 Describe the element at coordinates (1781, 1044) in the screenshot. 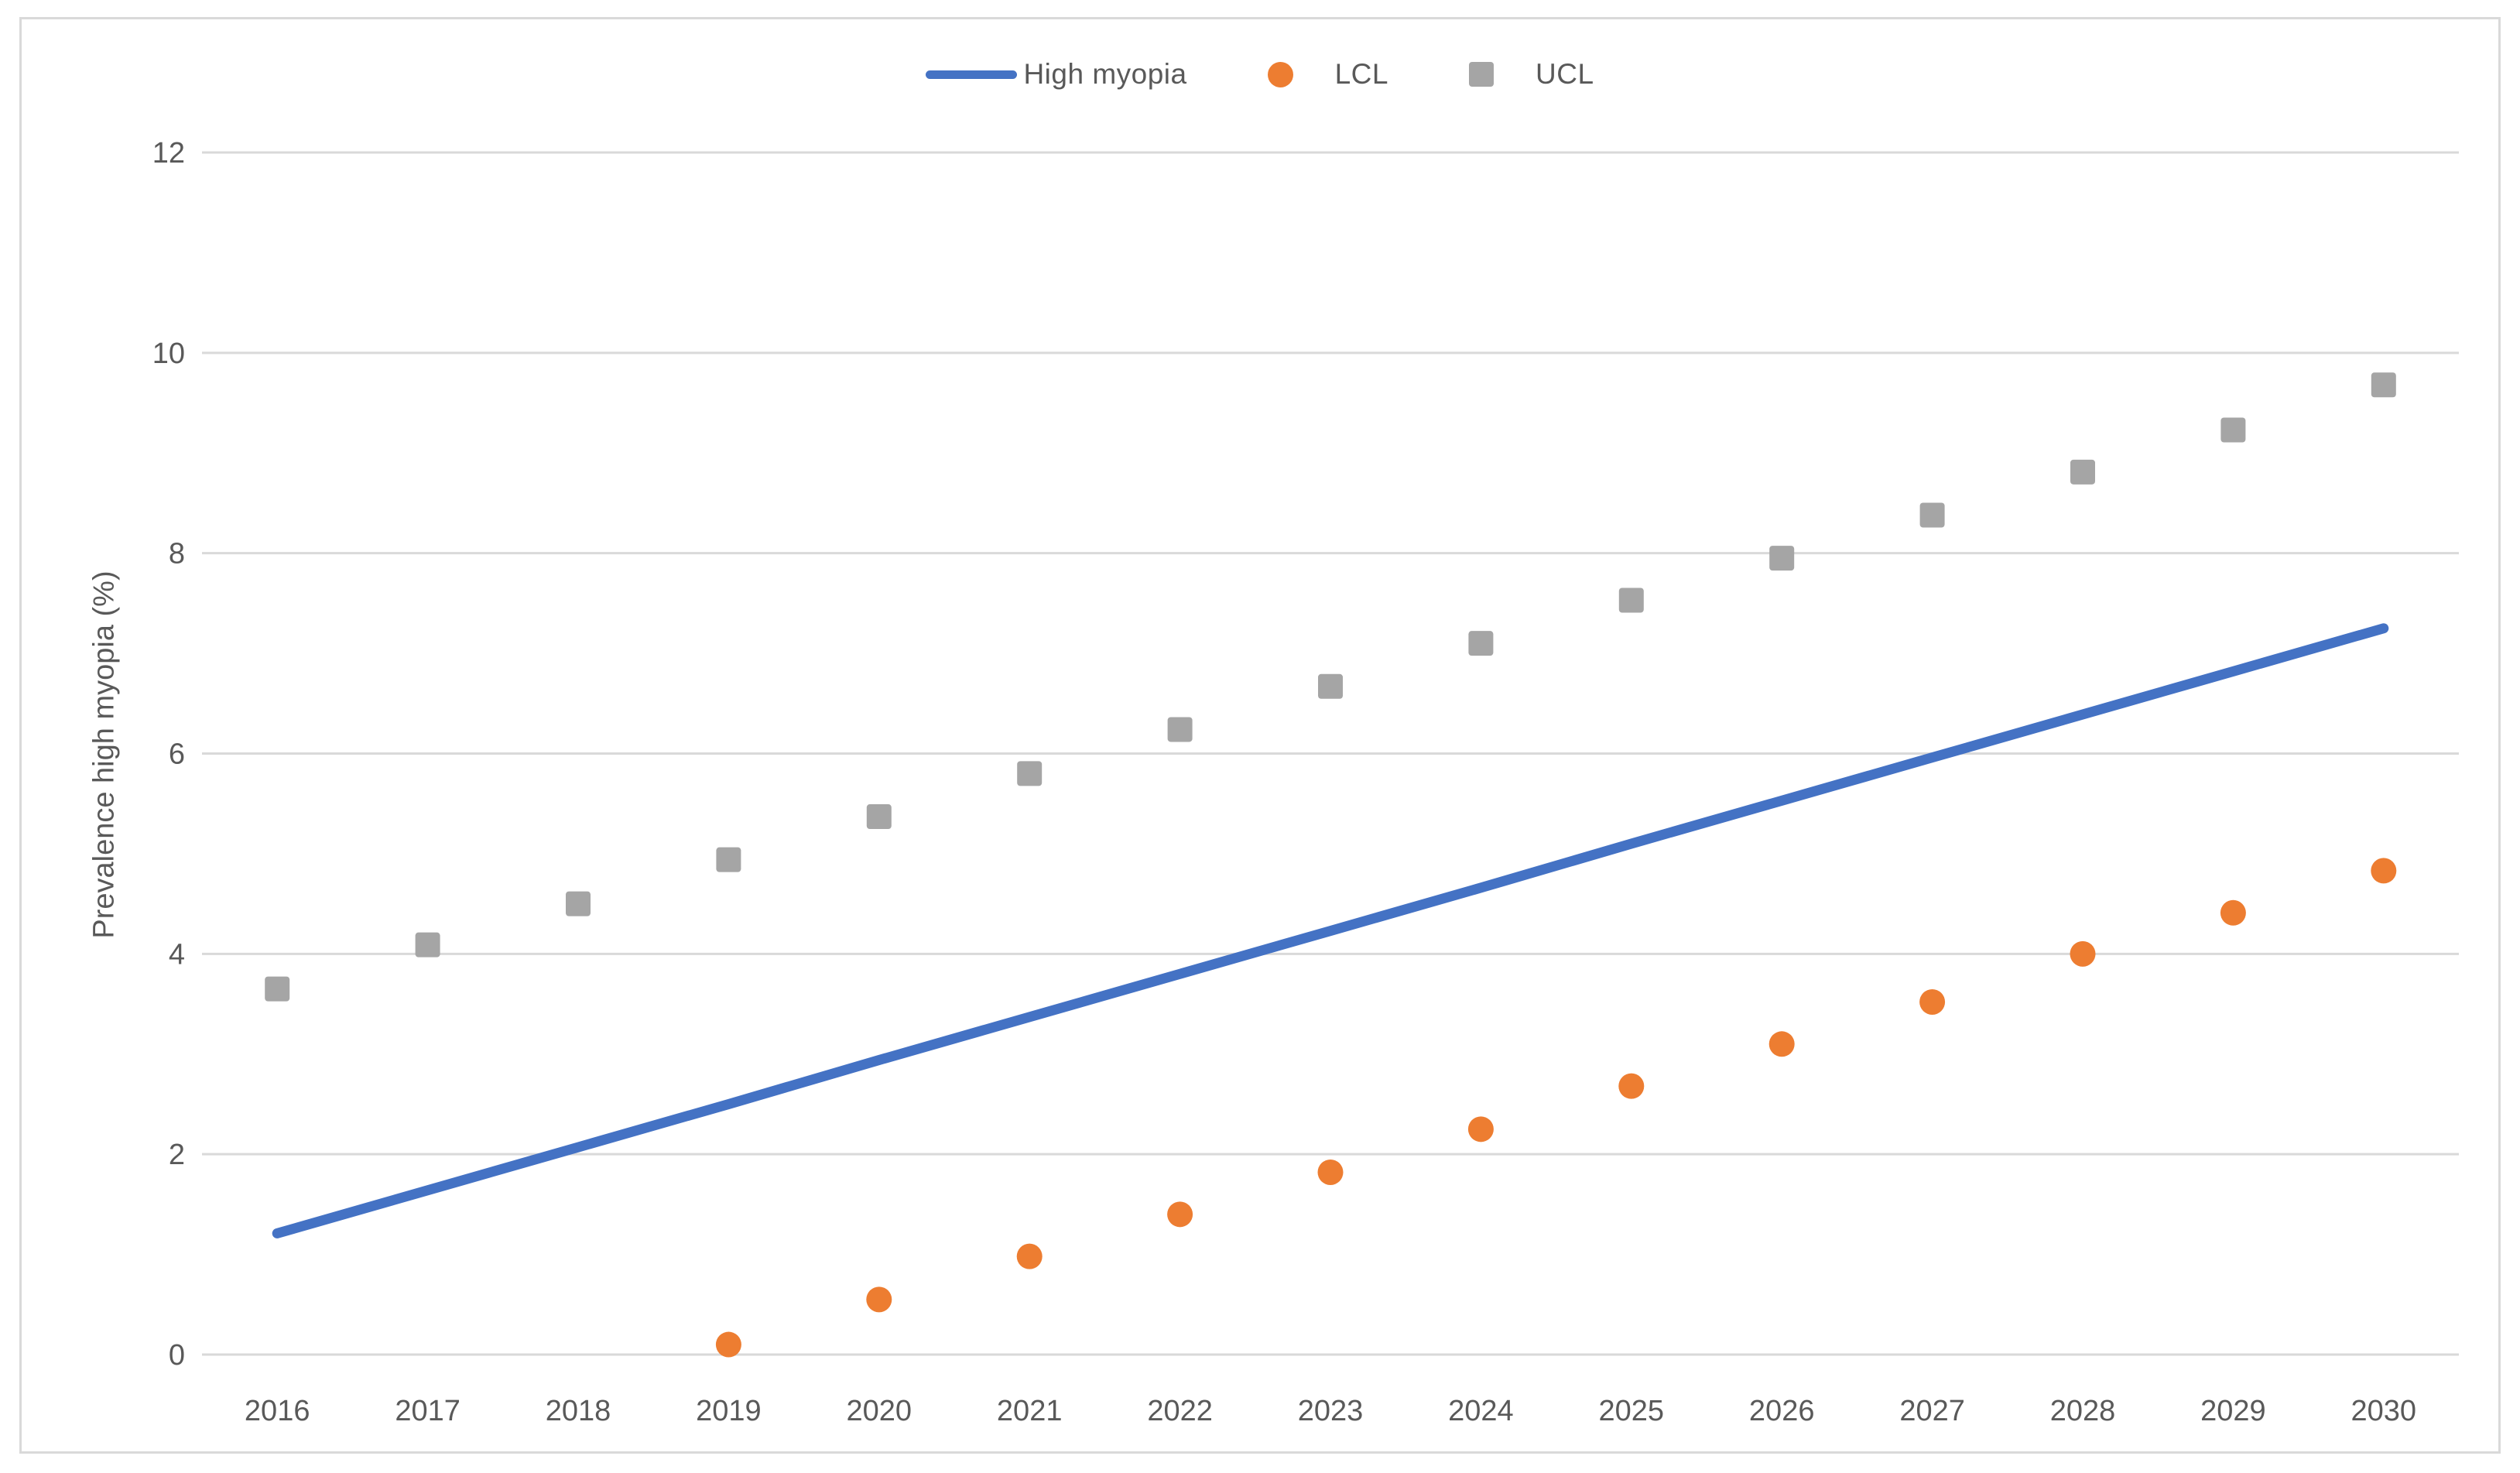

I see `marker-lcl-2026` at that location.